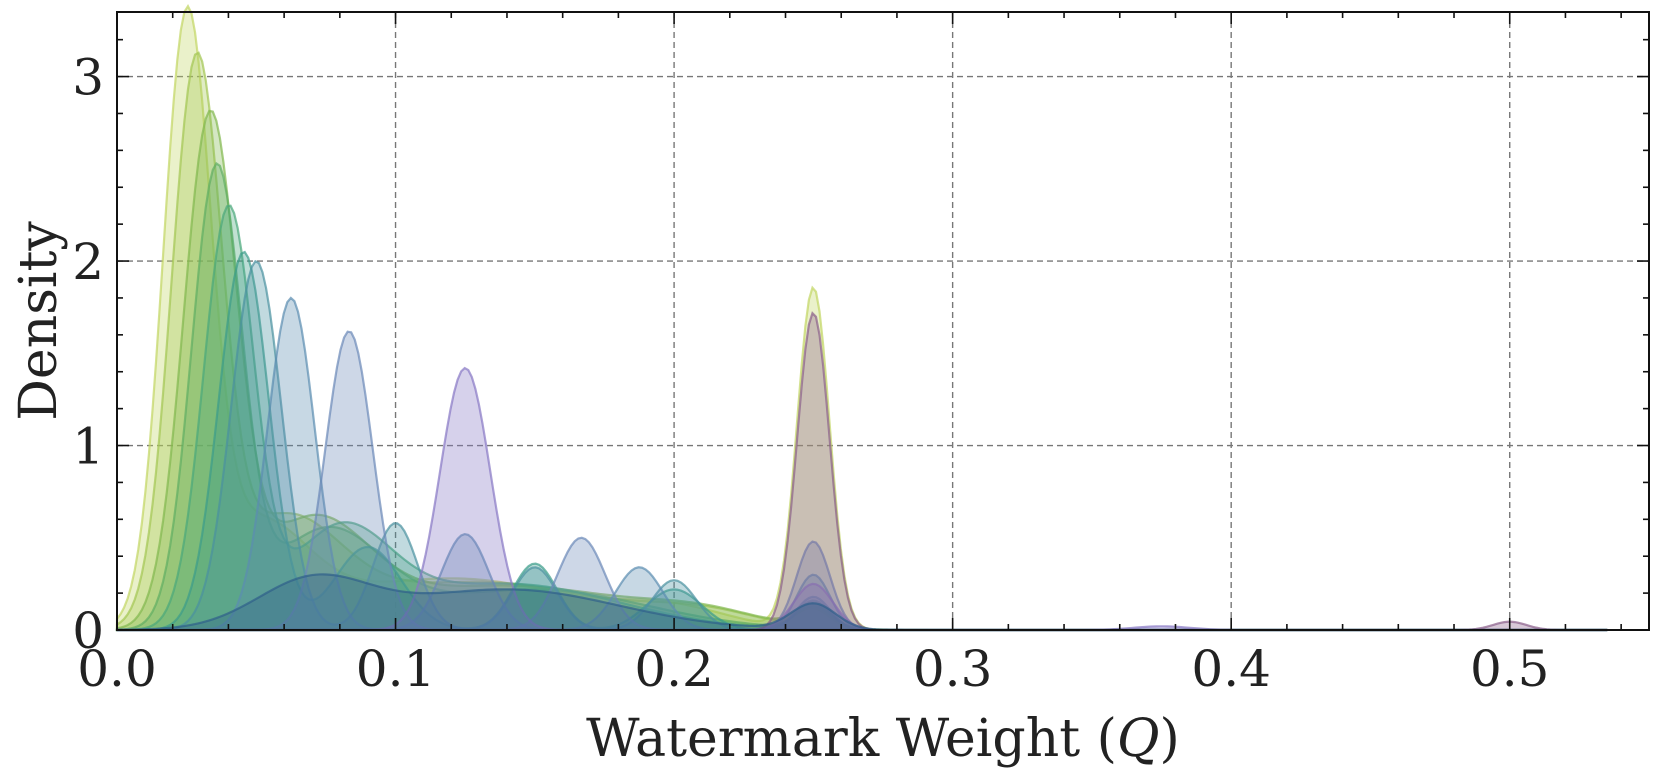 The height and width of the screenshot is (782, 1661). Describe the element at coordinates (1510, 669) in the screenshot. I see `x-tick-label: 0.5` at that location.